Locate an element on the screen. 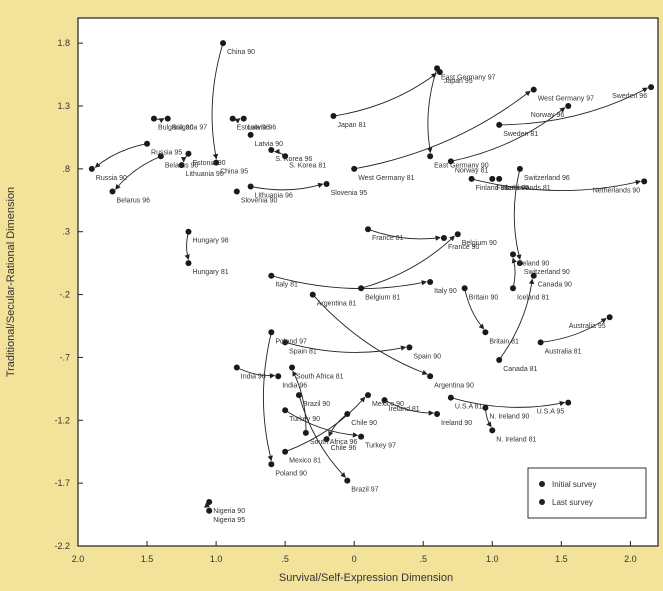 This screenshot has width=663, height=591. point-lithuania90 is located at coordinates (181, 165).